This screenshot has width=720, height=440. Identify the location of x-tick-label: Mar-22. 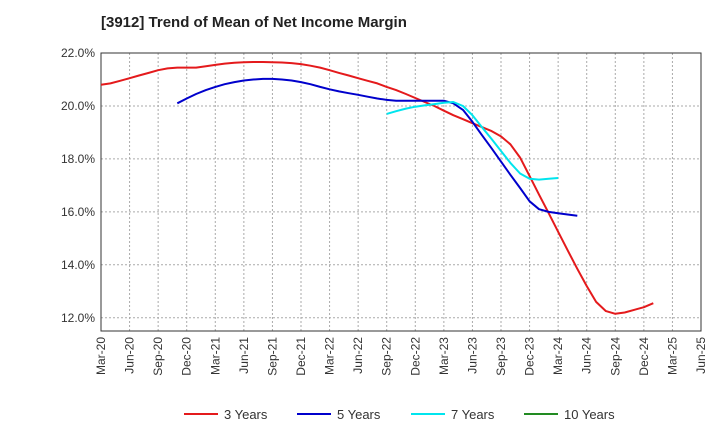
(330, 356).